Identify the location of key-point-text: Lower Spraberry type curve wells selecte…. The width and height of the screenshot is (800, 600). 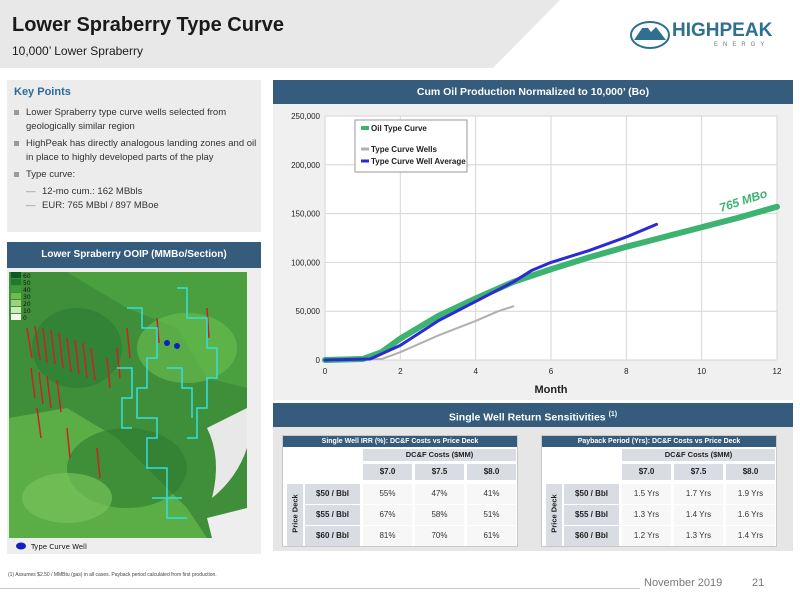
(126, 119).